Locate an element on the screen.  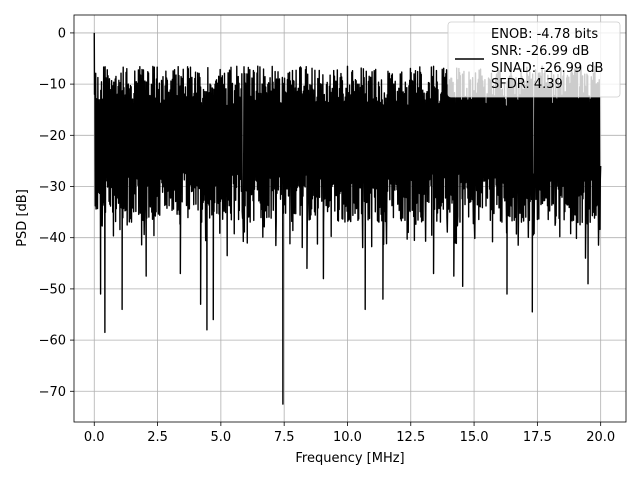
legend-line-sinad: SINAD: -26.99 dB is located at coordinates (547, 68).